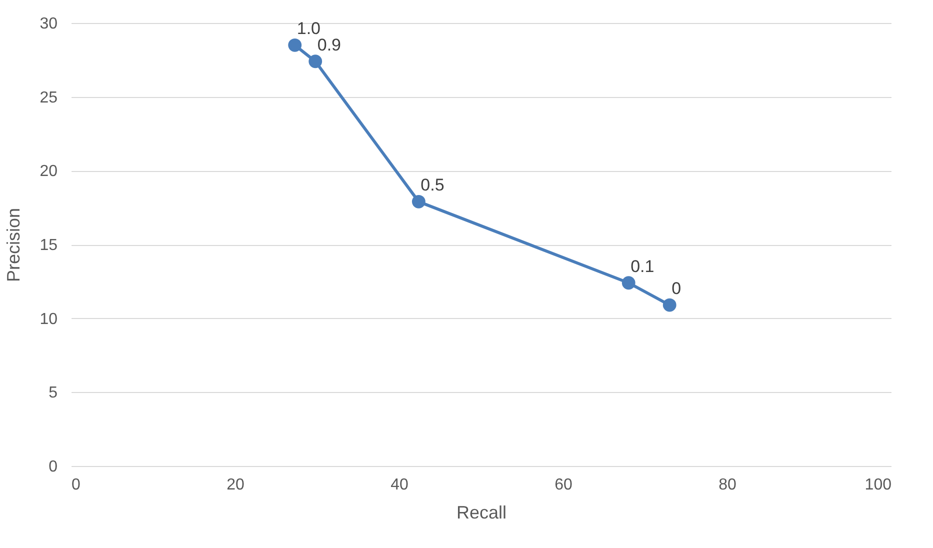  What do you see at coordinates (727, 485) in the screenshot?
I see `x-tick-label: 80` at bounding box center [727, 485].